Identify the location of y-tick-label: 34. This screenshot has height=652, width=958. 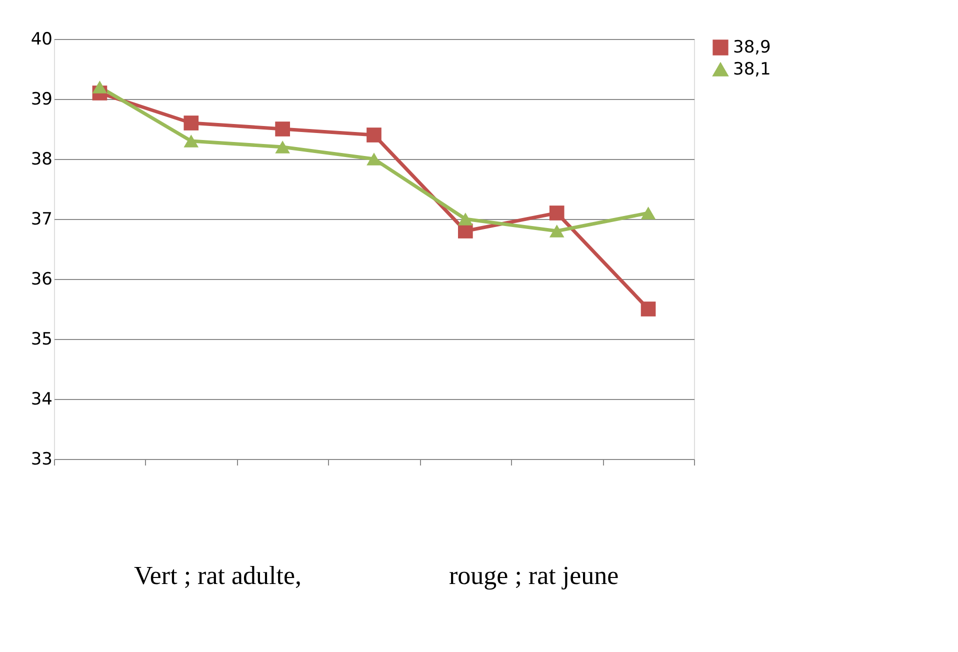
(41, 400).